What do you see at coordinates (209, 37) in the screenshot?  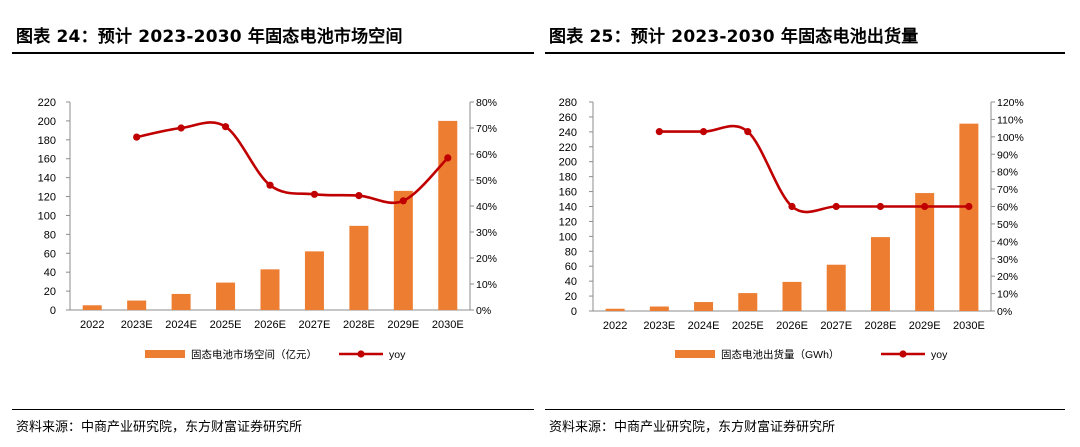 I see `chart-title: 图表 24：预计 2023-2030 年固态电池市场空间` at bounding box center [209, 37].